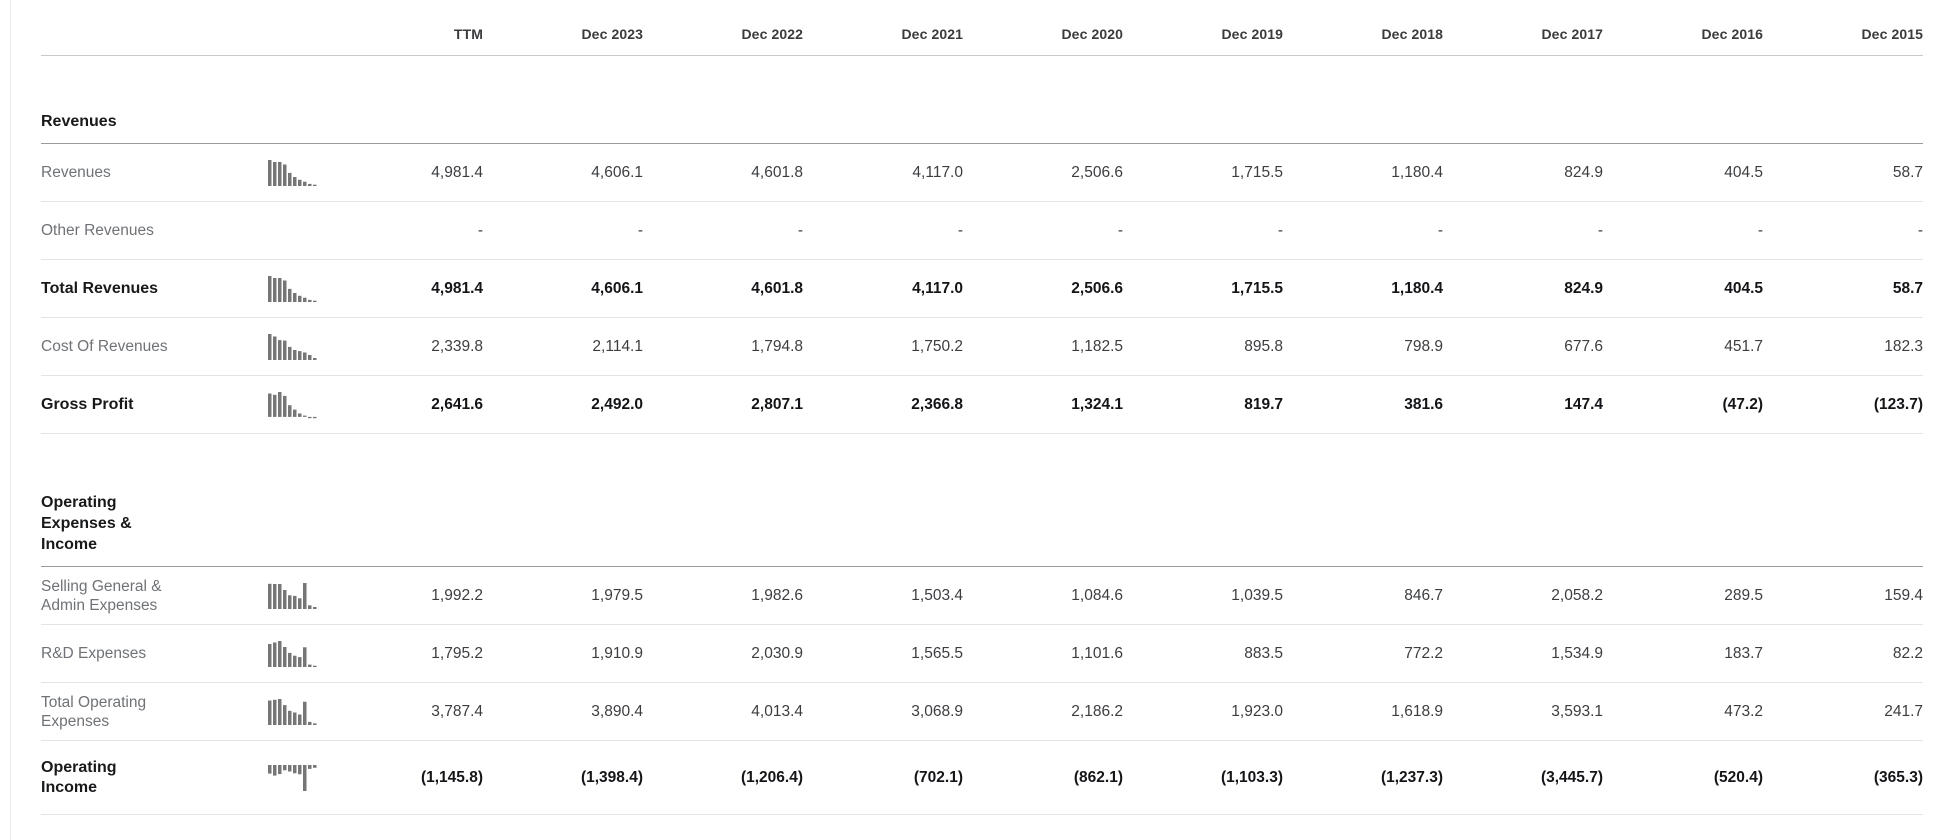 This screenshot has width=1950, height=840. I want to click on value-cell: 1,039.5, so click(1257, 595).